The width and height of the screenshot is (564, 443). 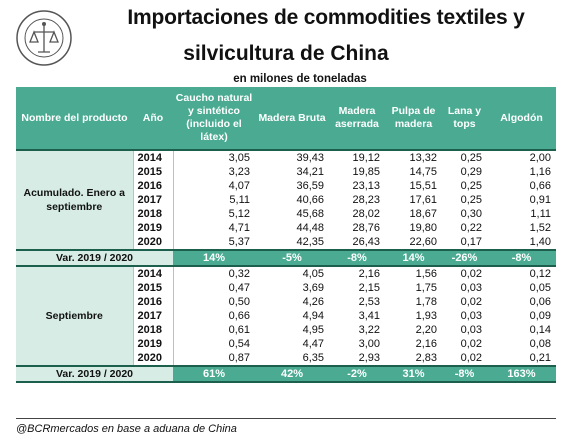 What do you see at coordinates (310, 158) in the screenshot?
I see `value-cell: 39,43` at bounding box center [310, 158].